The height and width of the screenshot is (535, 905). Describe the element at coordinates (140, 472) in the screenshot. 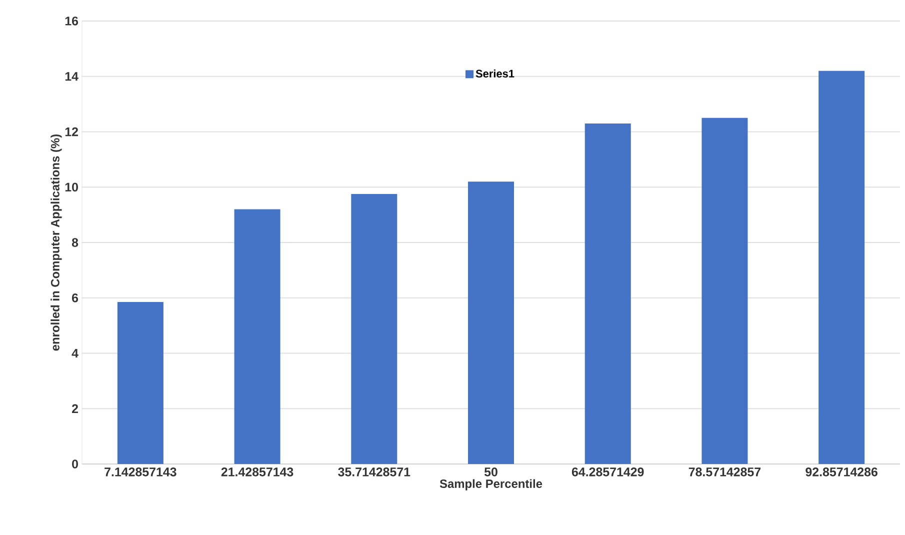

I see `x-tick-label: 7.142857143` at that location.